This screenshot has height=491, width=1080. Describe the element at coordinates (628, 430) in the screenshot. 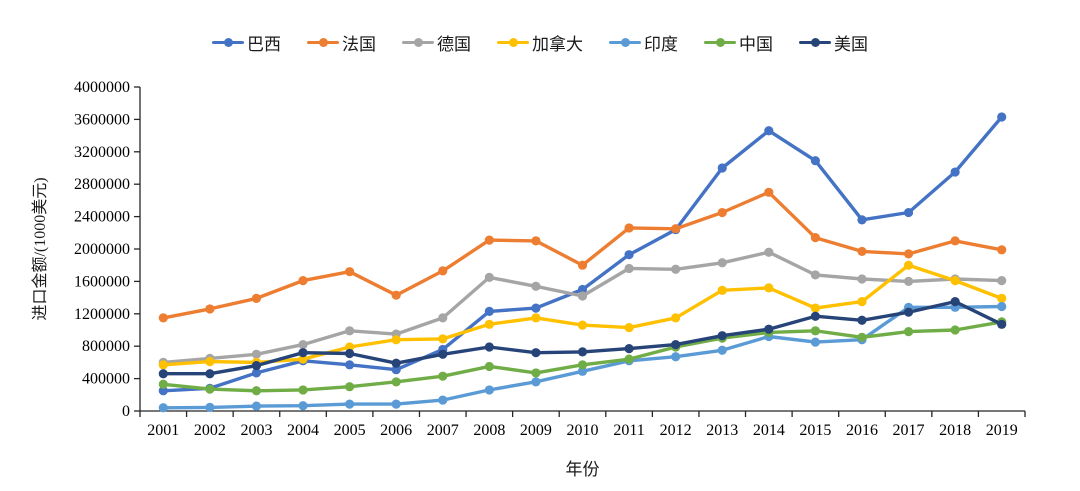

I see `x-tick-label: 2011` at that location.